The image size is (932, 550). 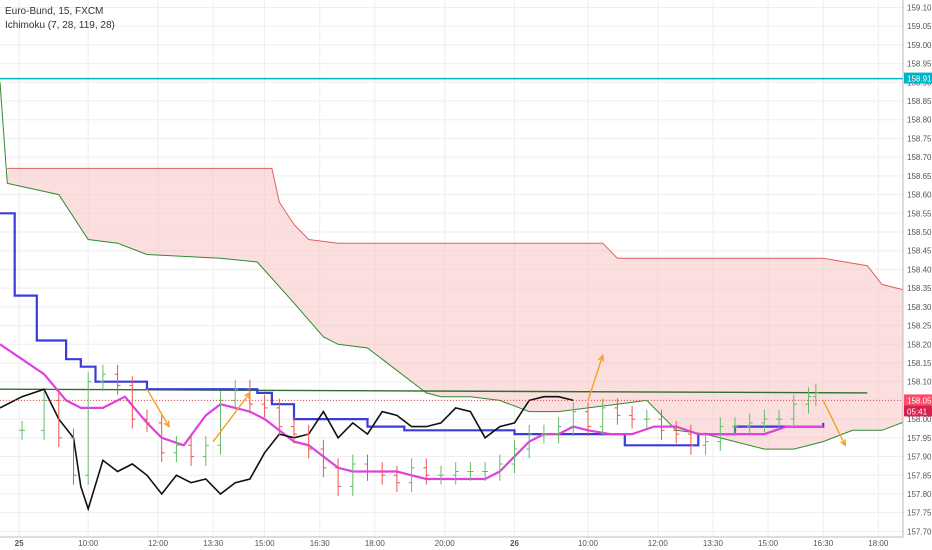 What do you see at coordinates (919, 251) in the screenshot?
I see `price-tick-label: 158.45` at bounding box center [919, 251].